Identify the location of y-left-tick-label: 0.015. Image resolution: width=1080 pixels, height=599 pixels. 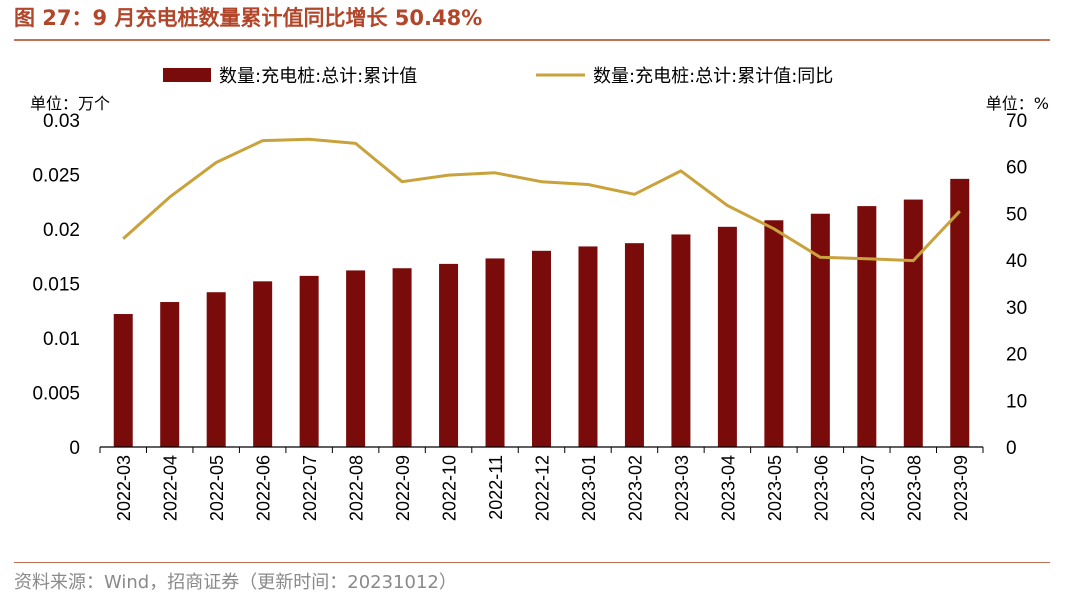
(56, 285).